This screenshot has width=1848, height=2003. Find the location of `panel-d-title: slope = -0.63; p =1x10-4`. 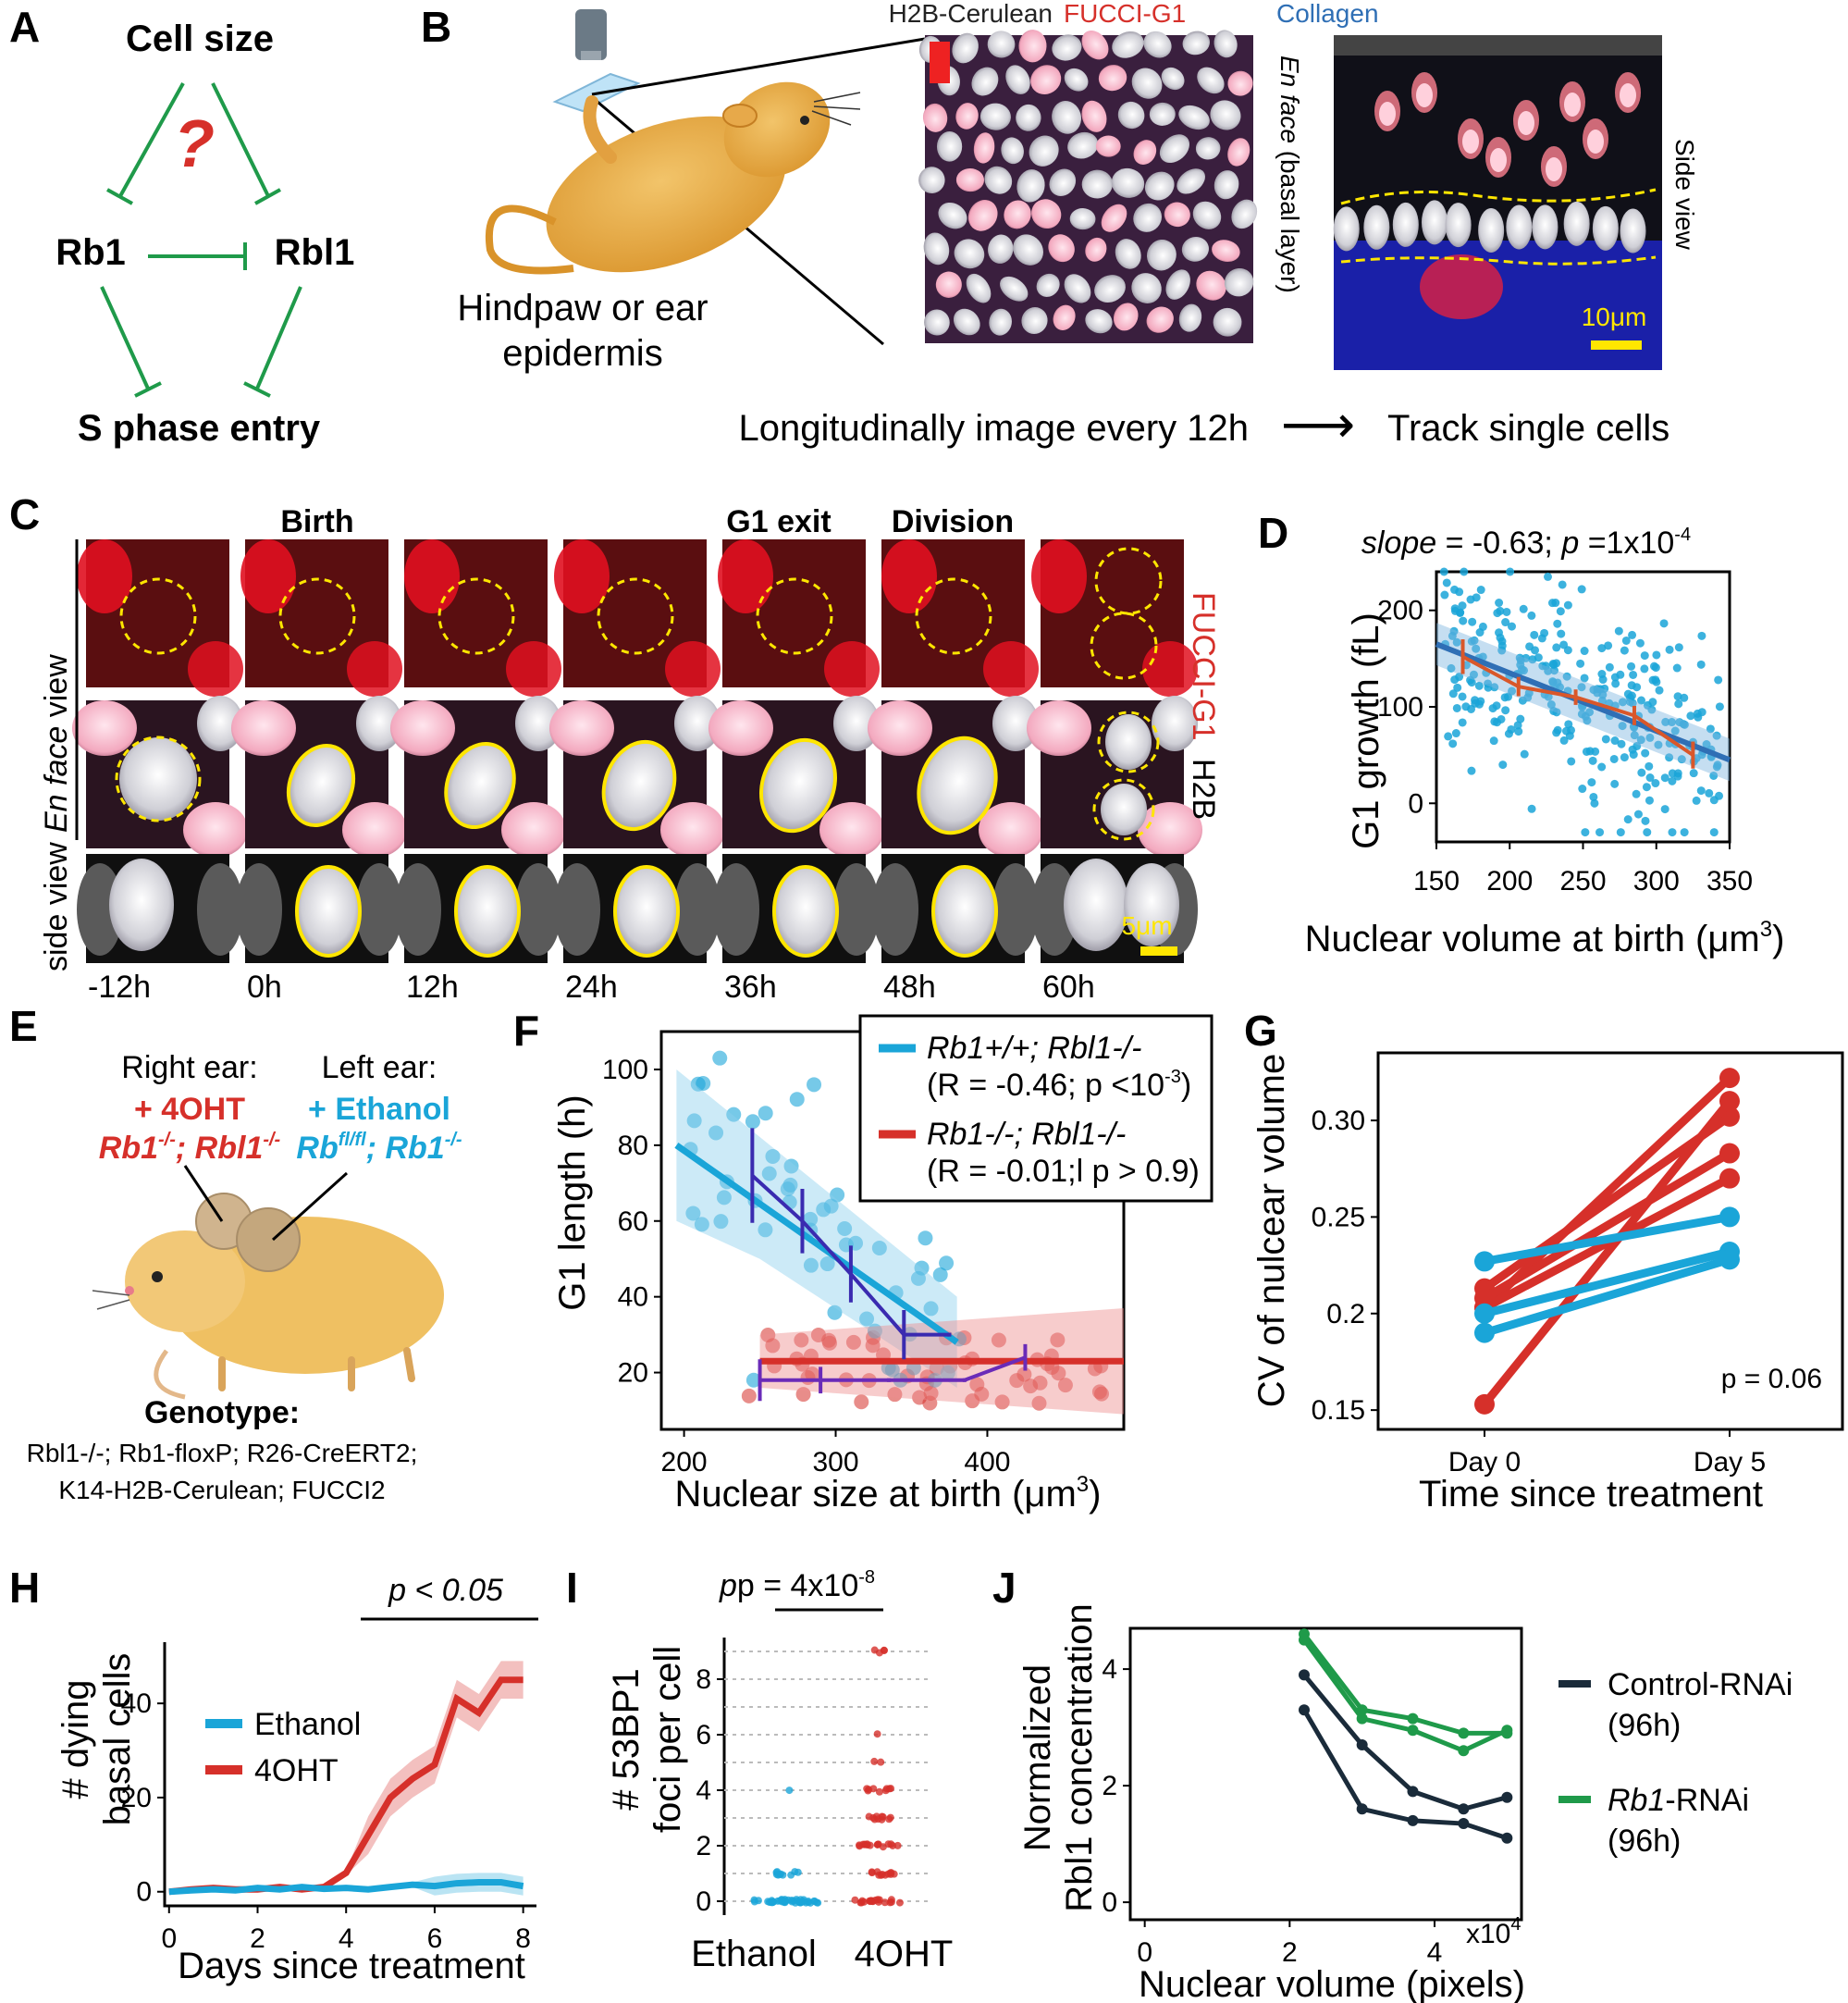

panel-d-title: slope = -0.63; p =1x10-4 is located at coordinates (1526, 543).